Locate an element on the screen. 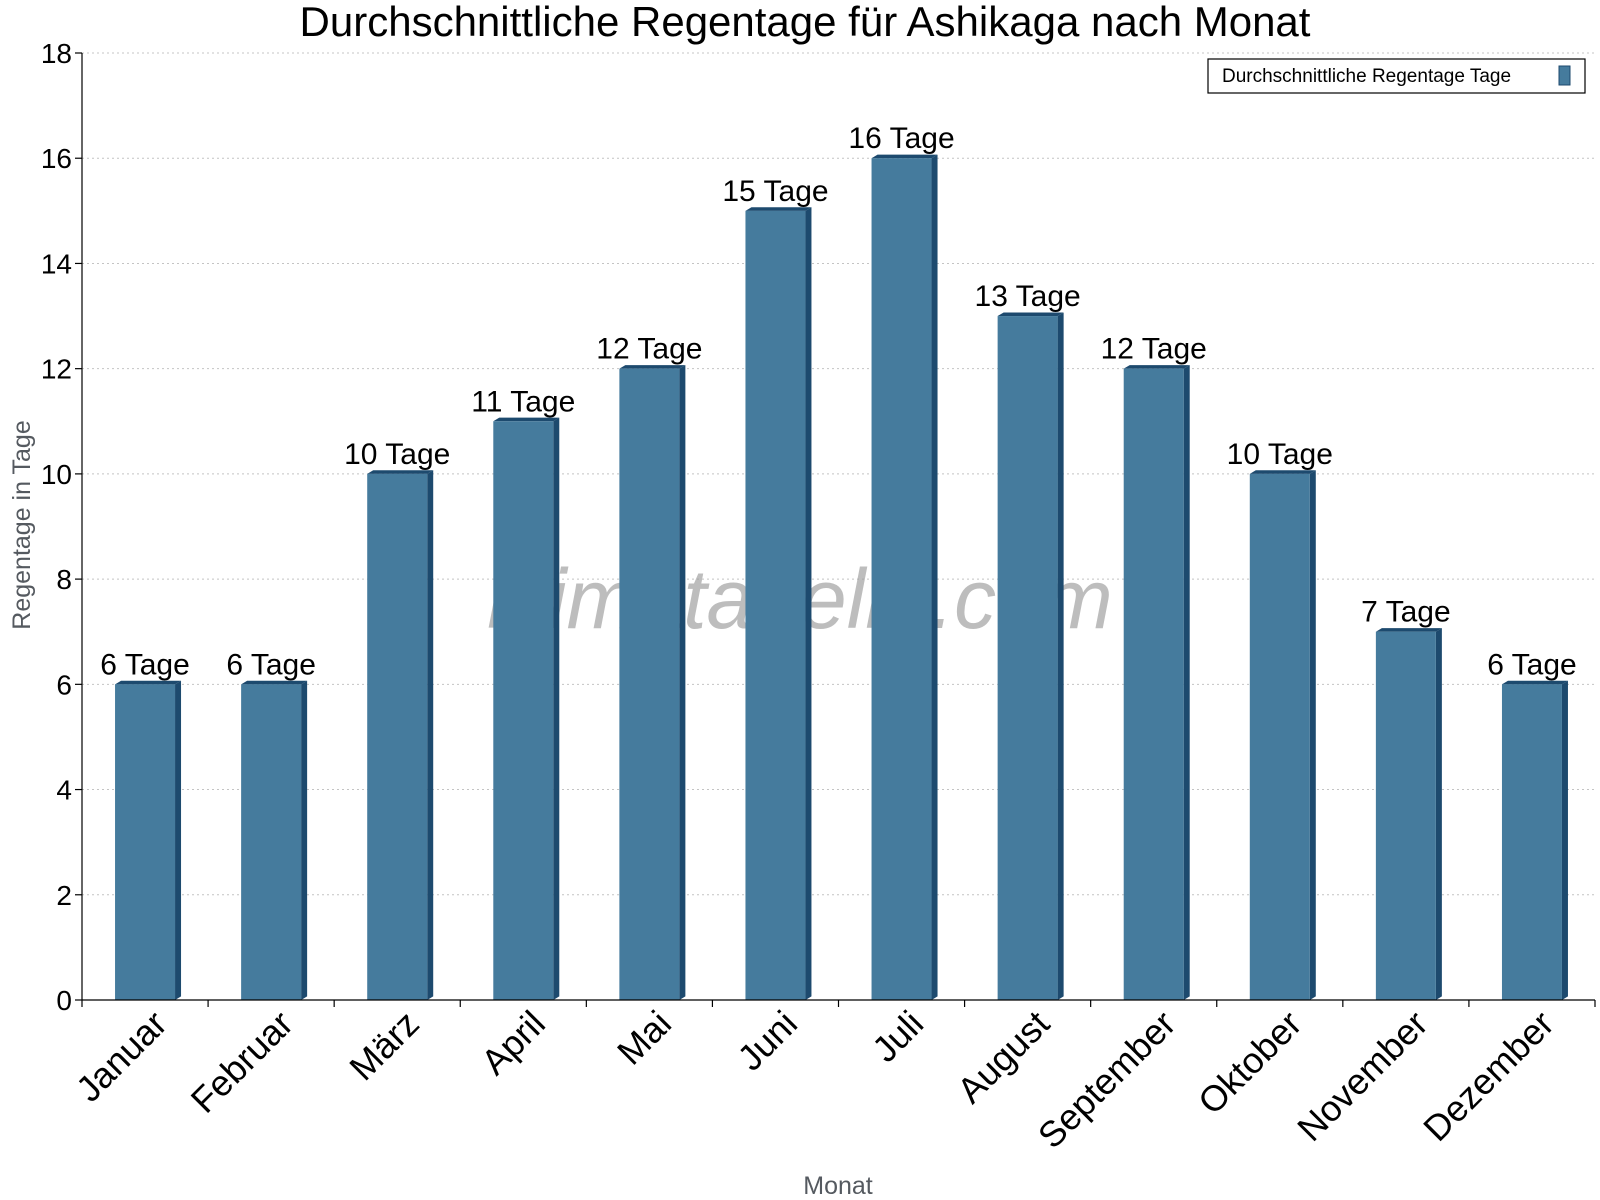 The height and width of the screenshot is (1200, 1600). y-tick-label: 0 is located at coordinates (64, 1000).